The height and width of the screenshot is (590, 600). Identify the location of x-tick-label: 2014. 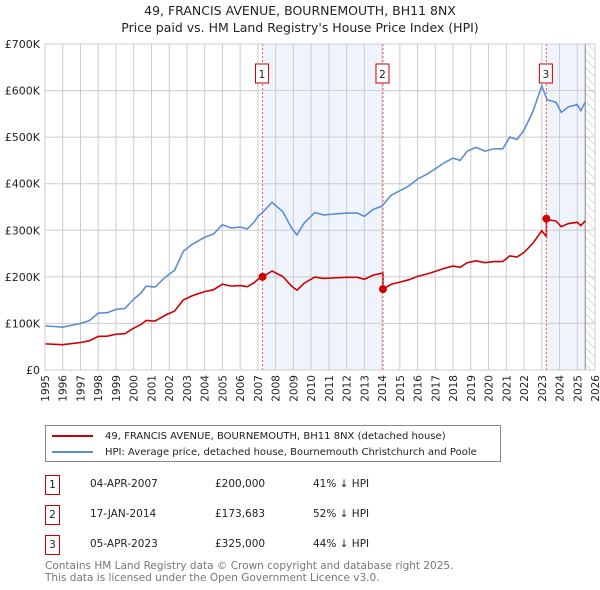
(383, 388).